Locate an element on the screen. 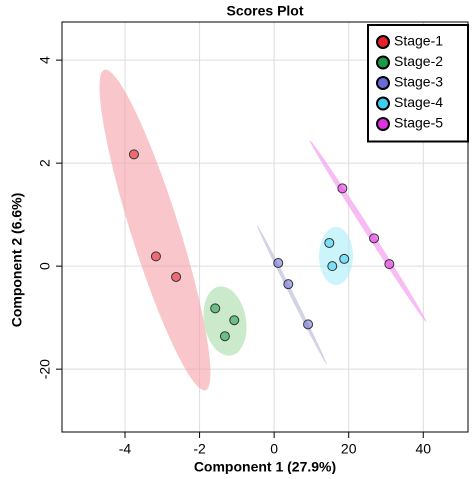 Image resolution: width=474 pixels, height=479 pixels. x-tick-label: 40 is located at coordinates (423, 449).